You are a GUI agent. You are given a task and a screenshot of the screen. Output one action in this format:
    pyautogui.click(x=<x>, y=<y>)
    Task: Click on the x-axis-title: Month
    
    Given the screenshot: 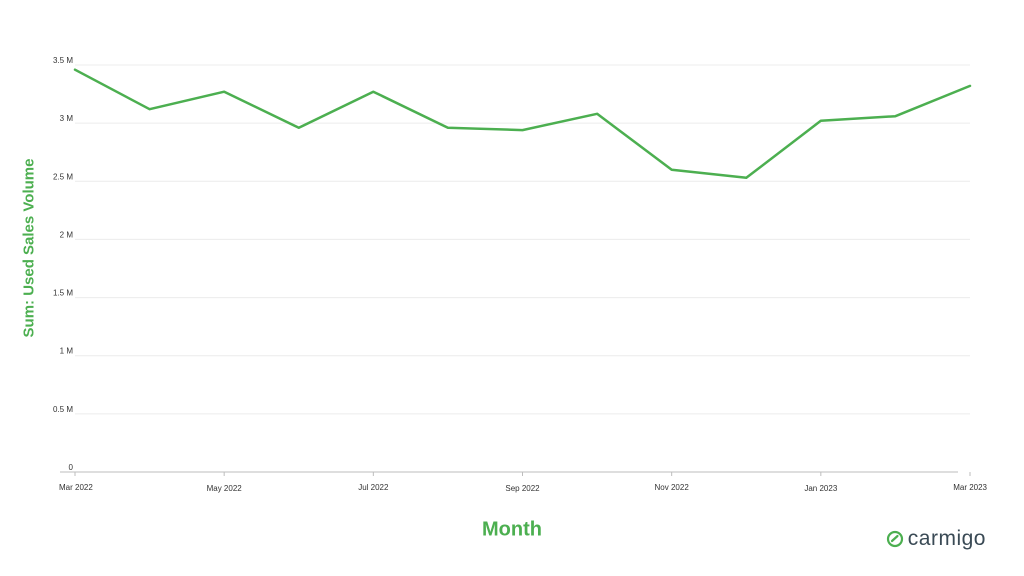 What is the action you would take?
    pyautogui.click(x=512, y=529)
    